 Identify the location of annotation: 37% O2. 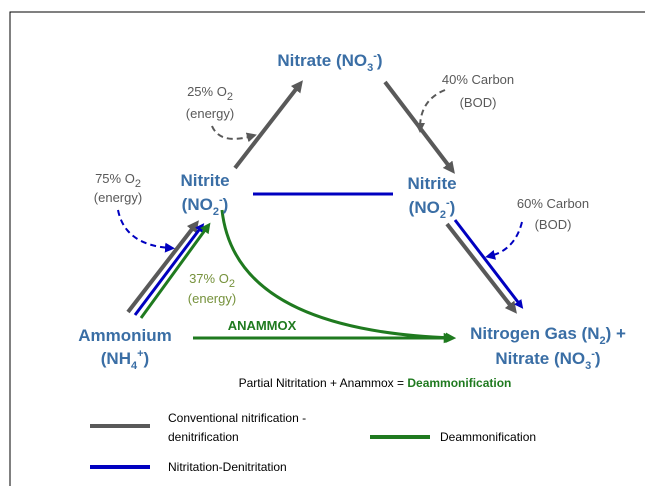
(212, 280).